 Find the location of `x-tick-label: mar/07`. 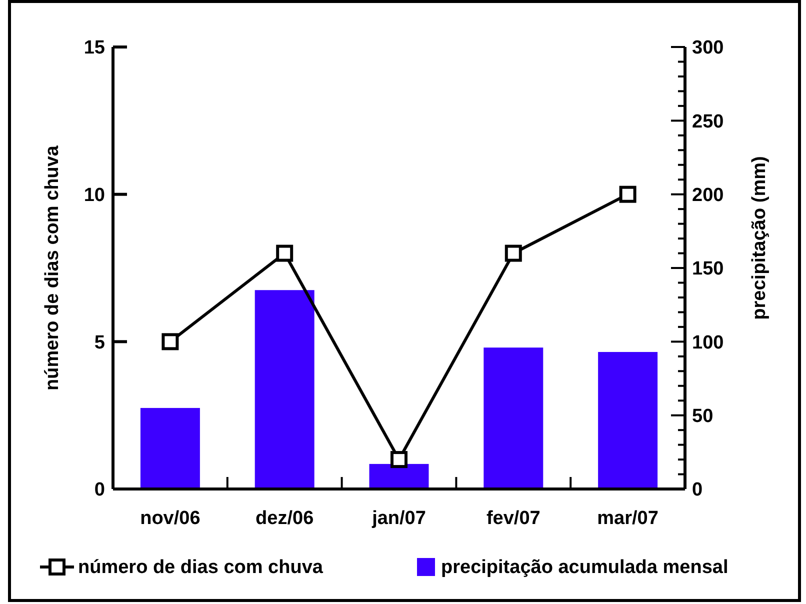

x-tick-label: mar/07 is located at coordinates (627, 518).